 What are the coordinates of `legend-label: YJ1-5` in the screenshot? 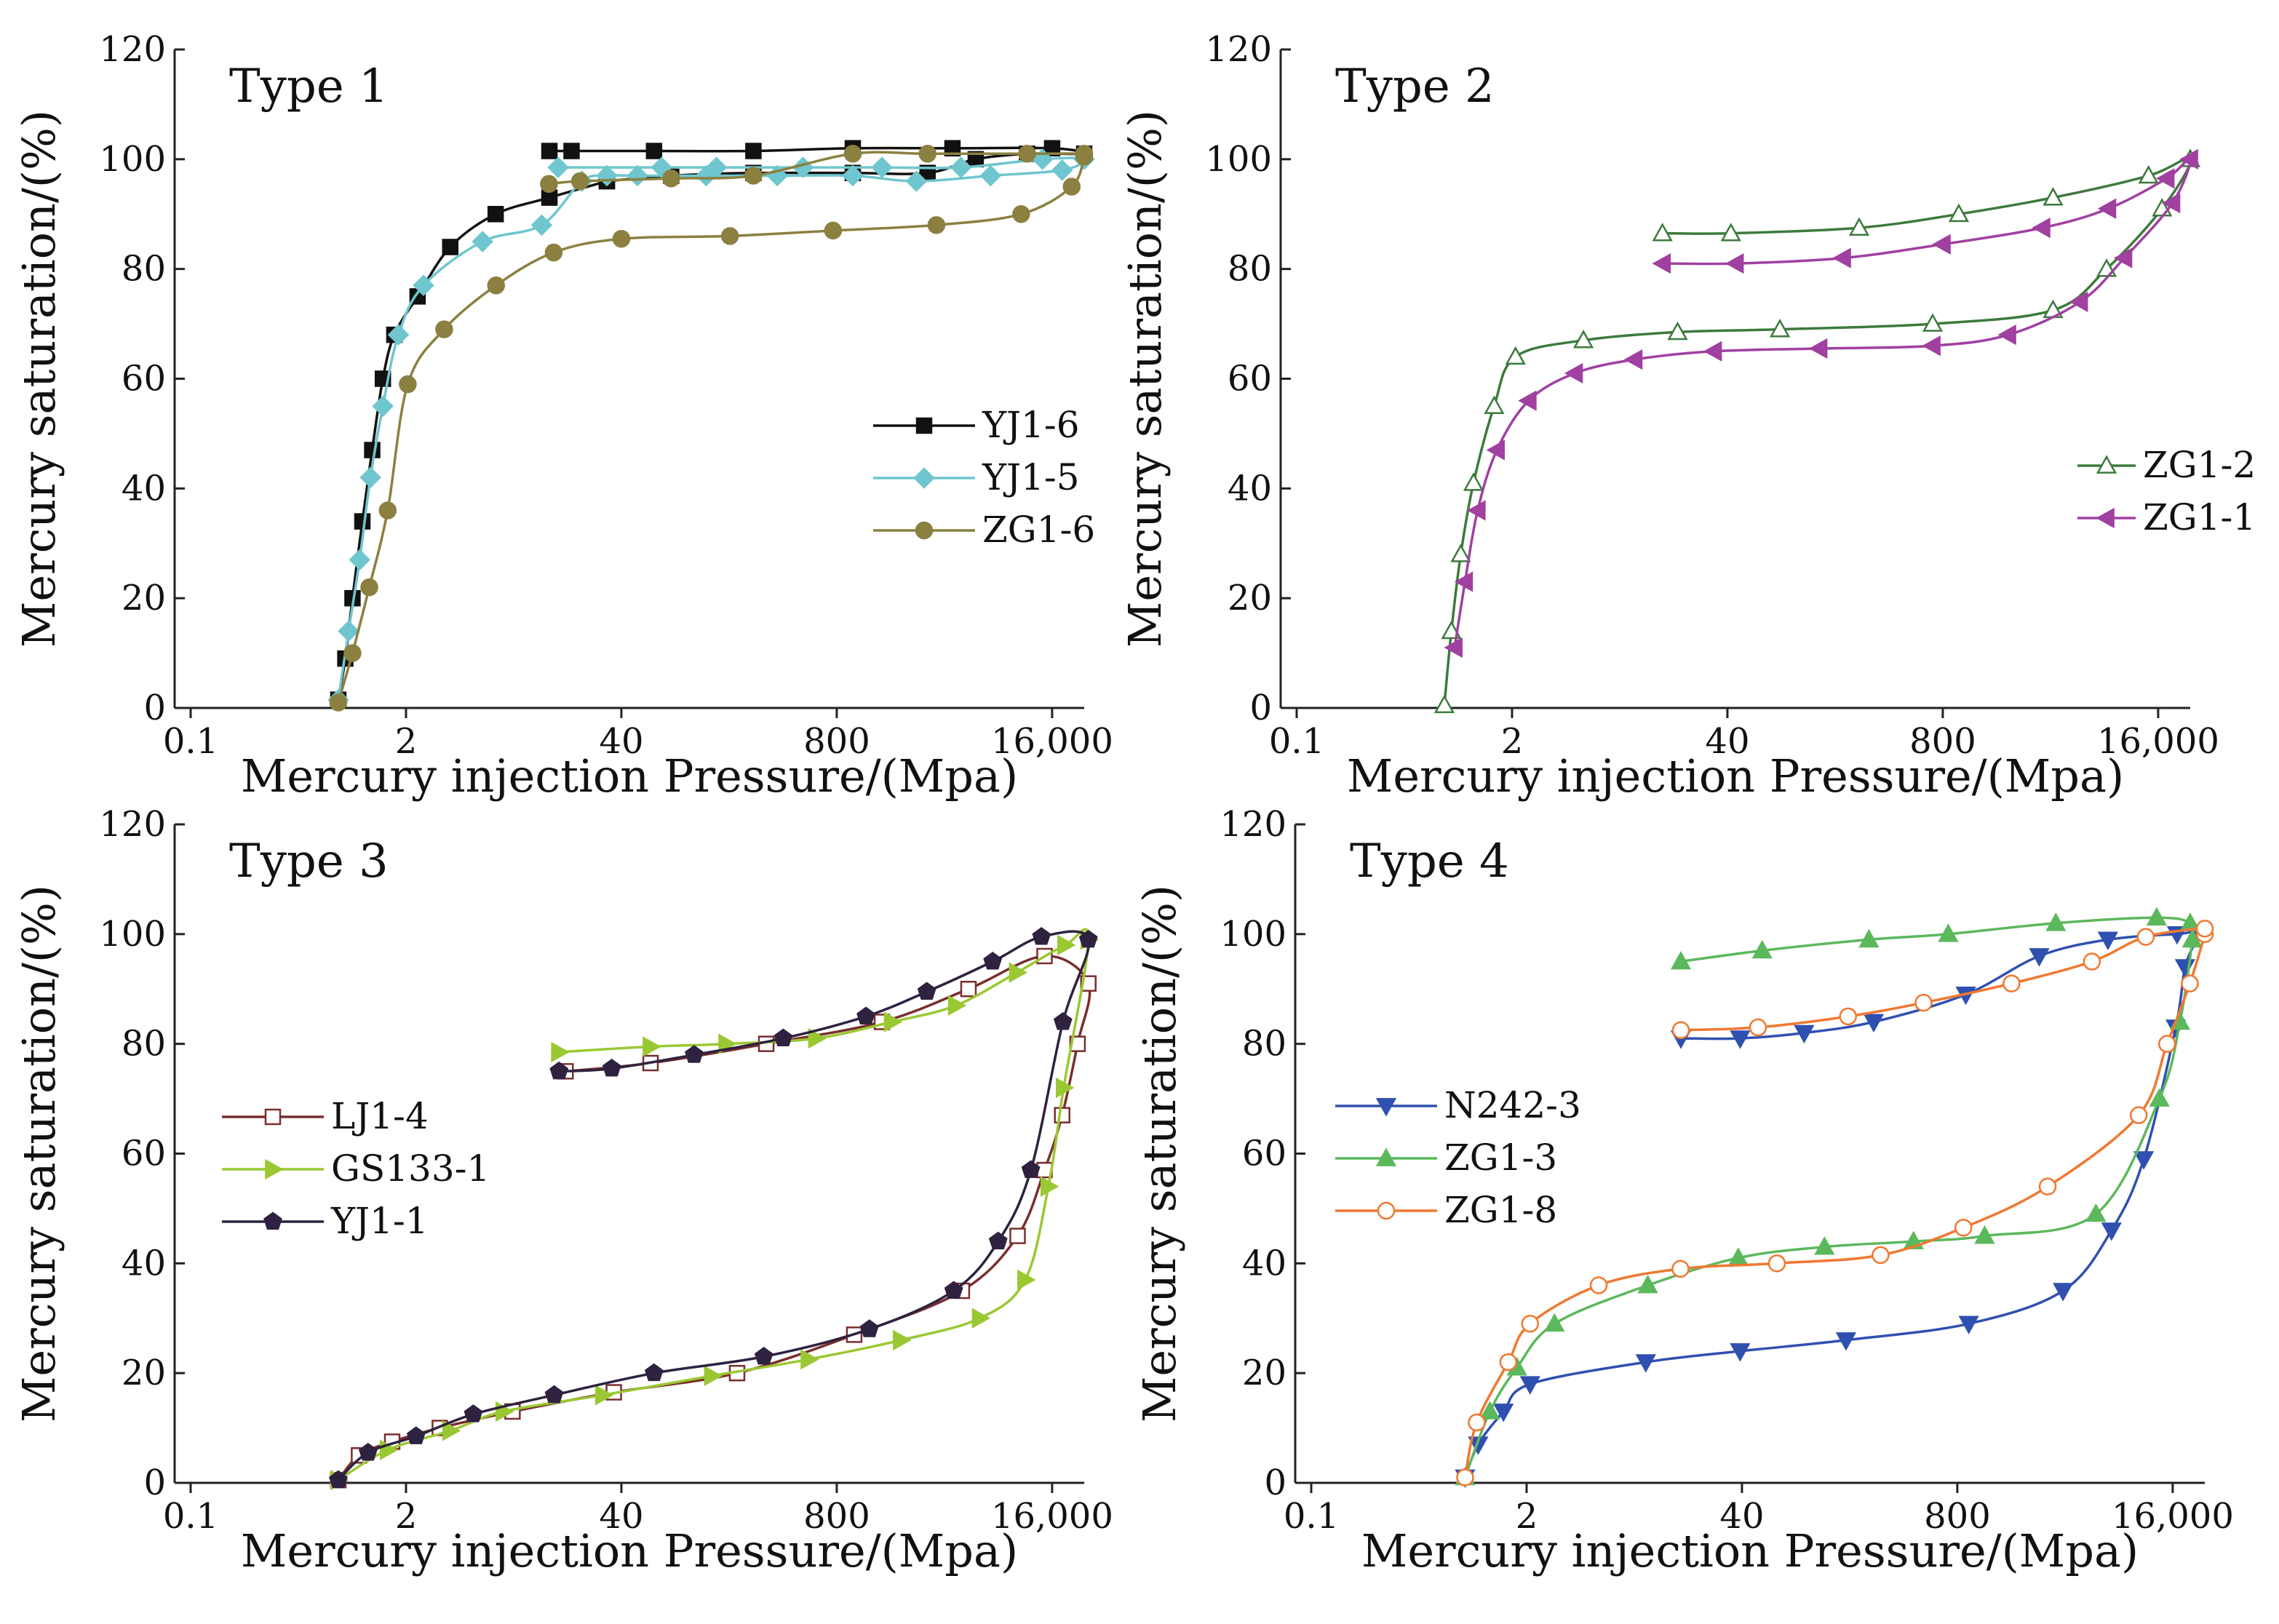 It's located at (1031, 477).